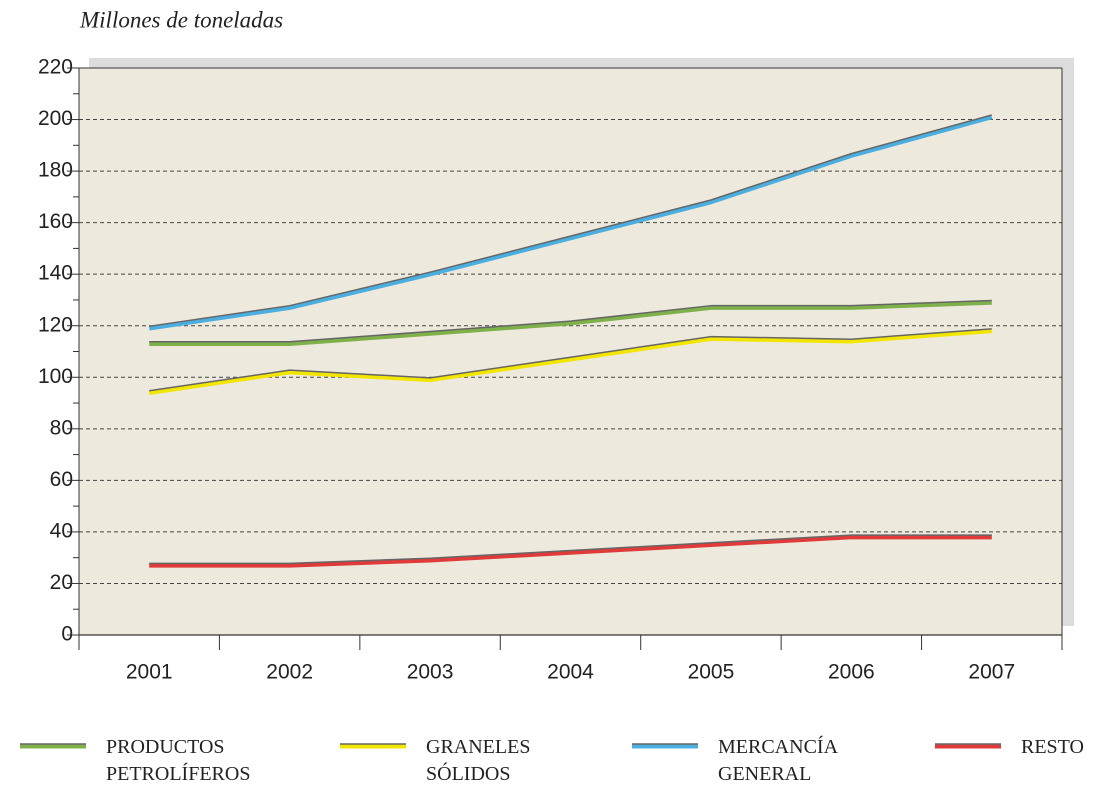  I want to click on y-tick-label: 120, so click(55, 324).